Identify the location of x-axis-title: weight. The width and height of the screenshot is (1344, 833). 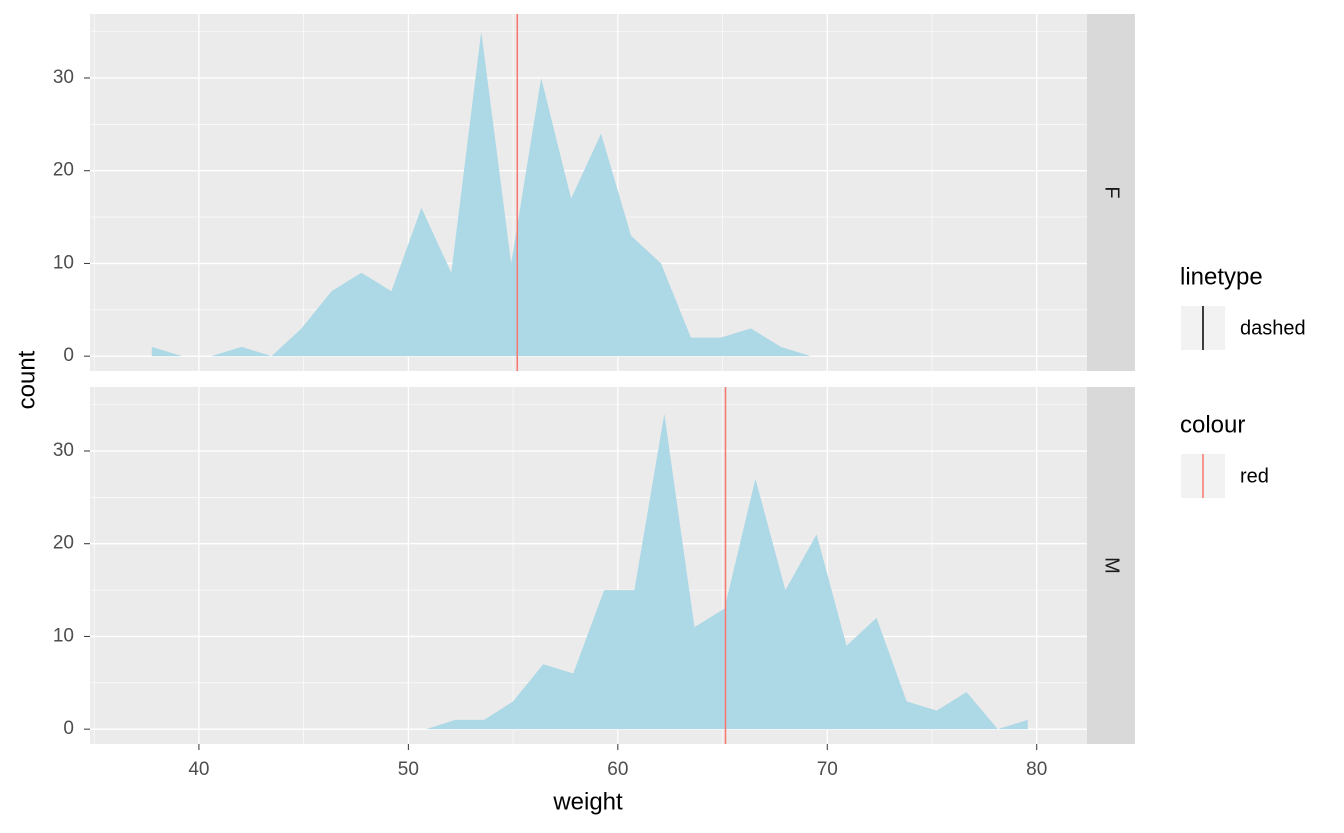
(587, 801).